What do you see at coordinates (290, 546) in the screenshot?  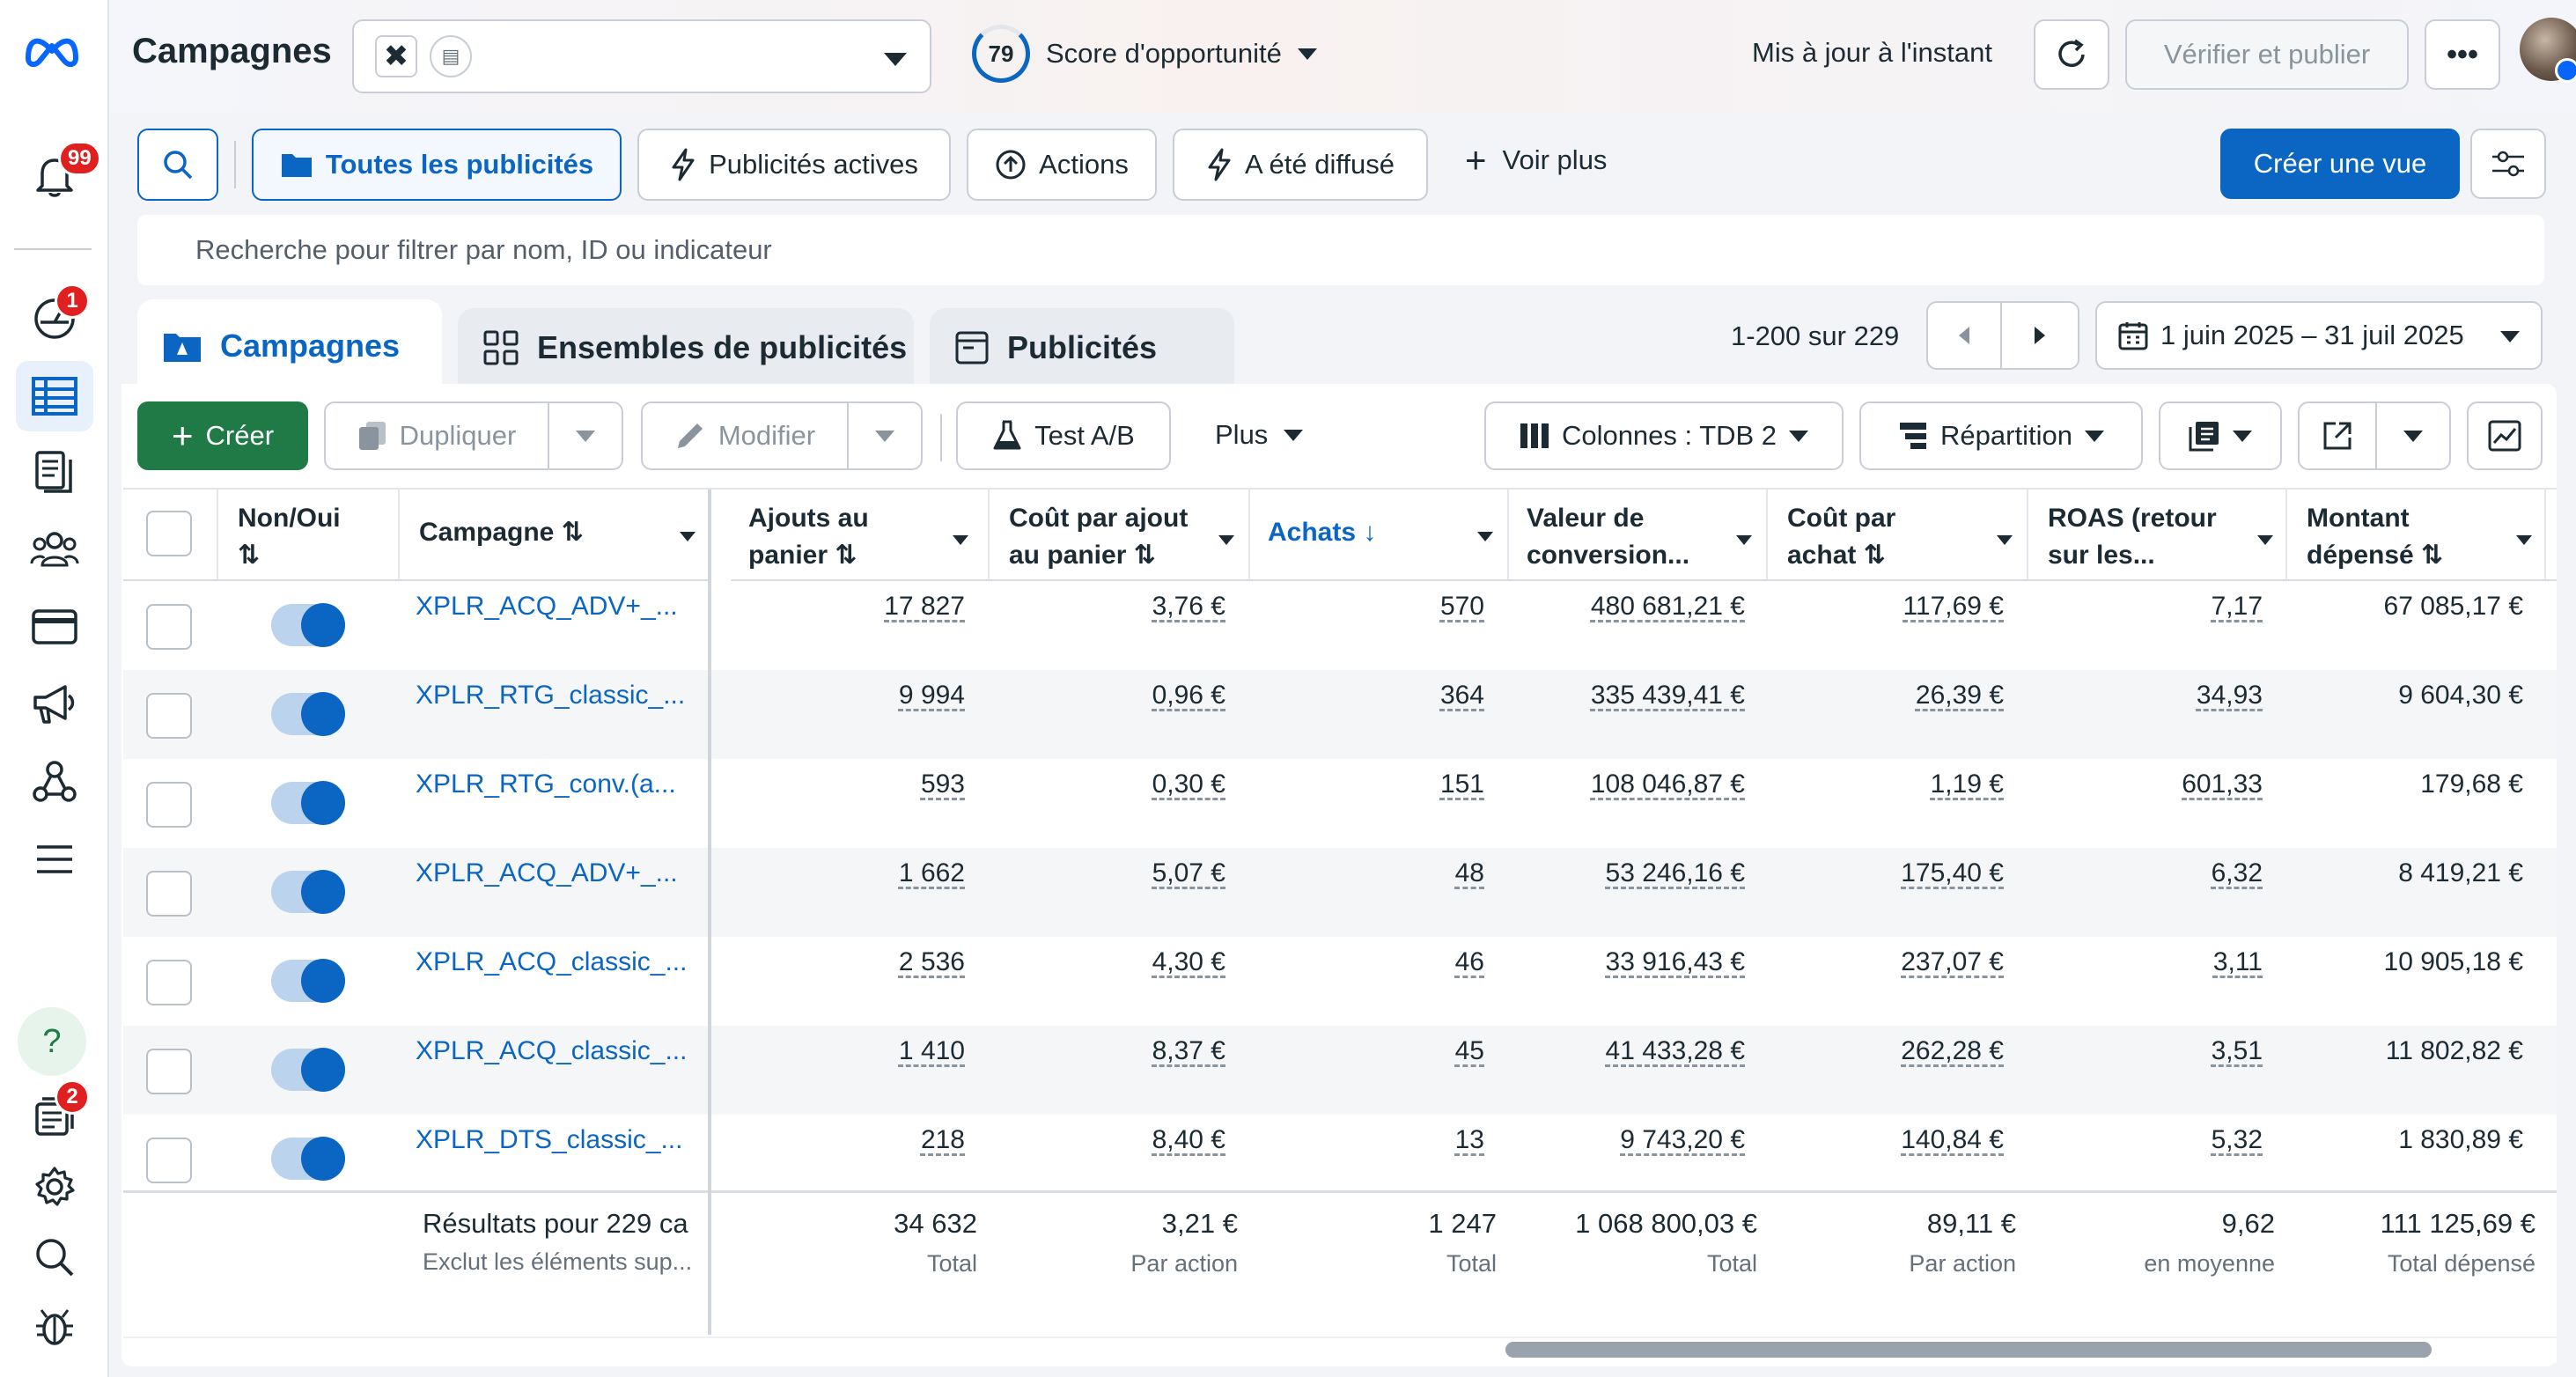 I see `column-header-onoff: Non/Oui ⇅` at bounding box center [290, 546].